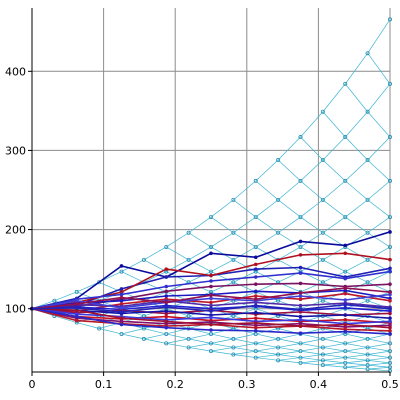 This screenshot has width=400, height=400. Describe the element at coordinates (247, 384) in the screenshot. I see `x-tick-label: 0.3` at that location.